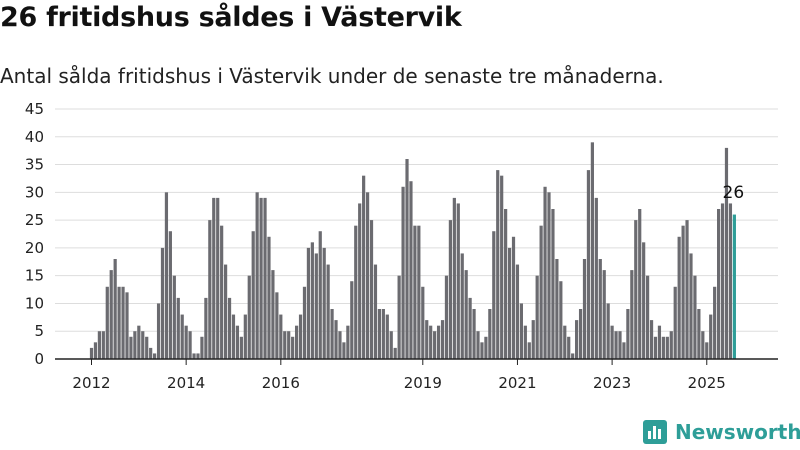 This screenshot has width=800, height=450. What do you see at coordinates (34, 109) in the screenshot?
I see `y-tick-label: 45` at bounding box center [34, 109].